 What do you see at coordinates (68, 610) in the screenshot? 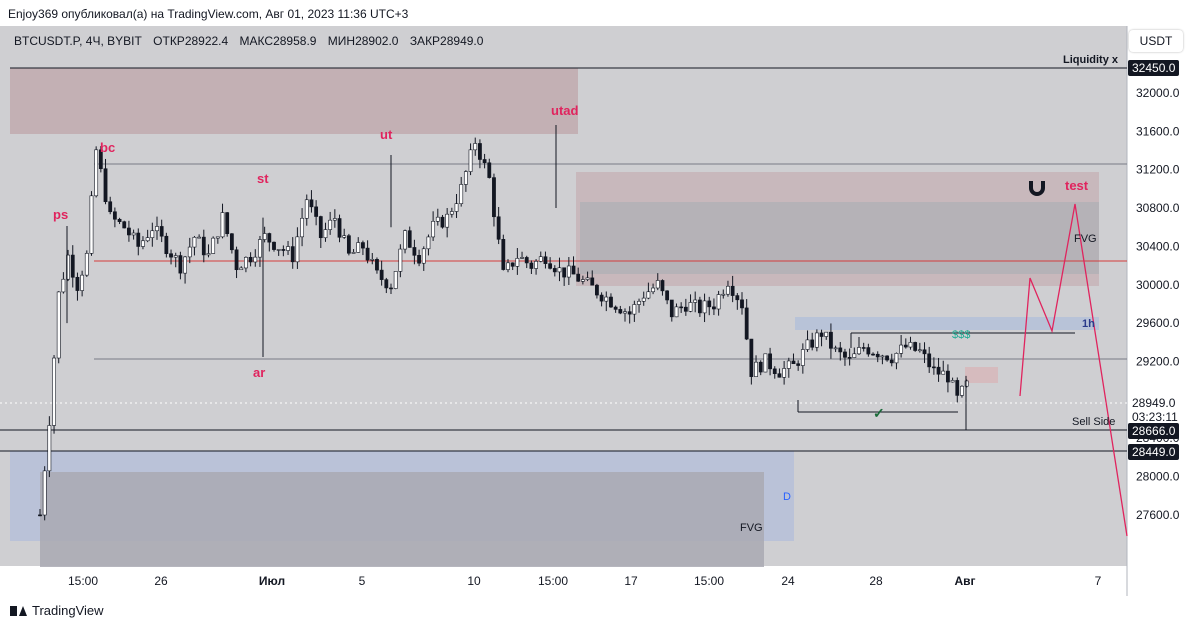
I see `brand-name: TradingView` at bounding box center [68, 610].